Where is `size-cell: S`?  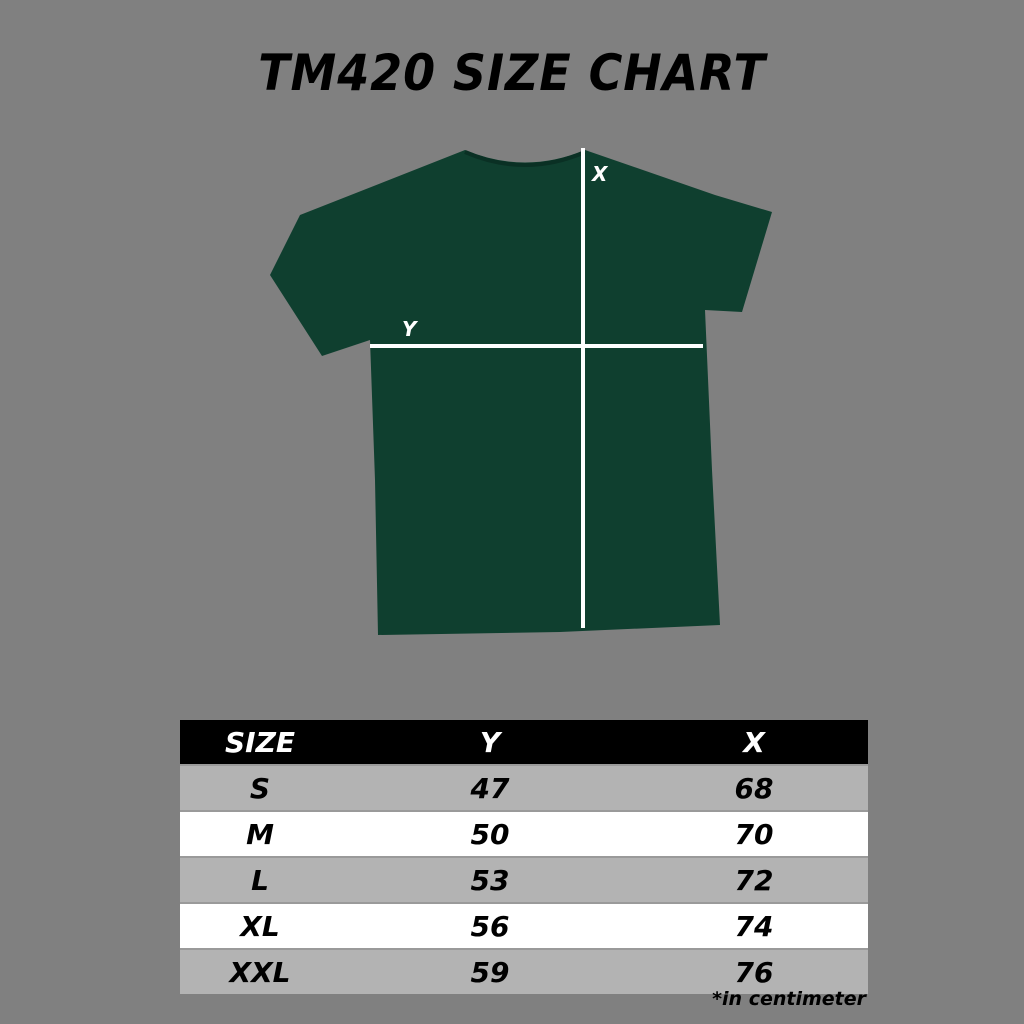 size-cell: S is located at coordinates (260, 787).